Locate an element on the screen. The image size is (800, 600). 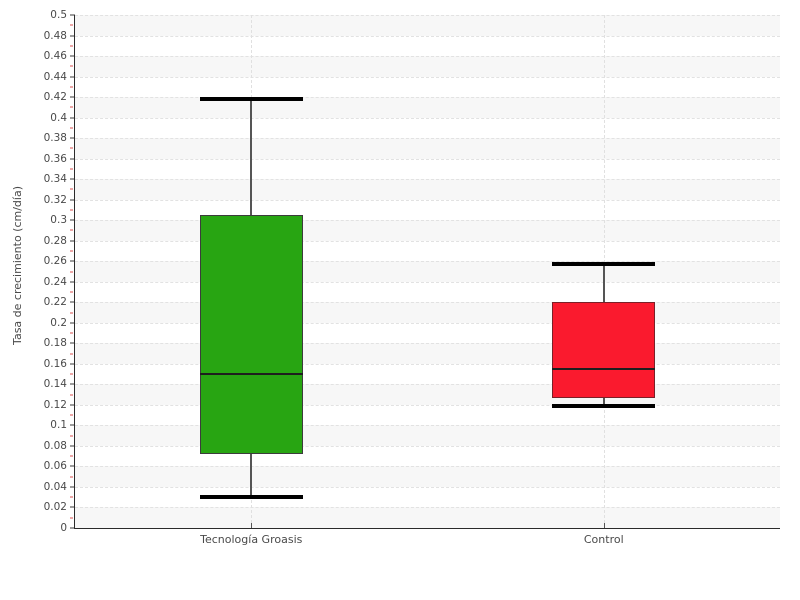
y-axis-title: Tasa de crecimiento (cm/día) is located at coordinates (17, 265).